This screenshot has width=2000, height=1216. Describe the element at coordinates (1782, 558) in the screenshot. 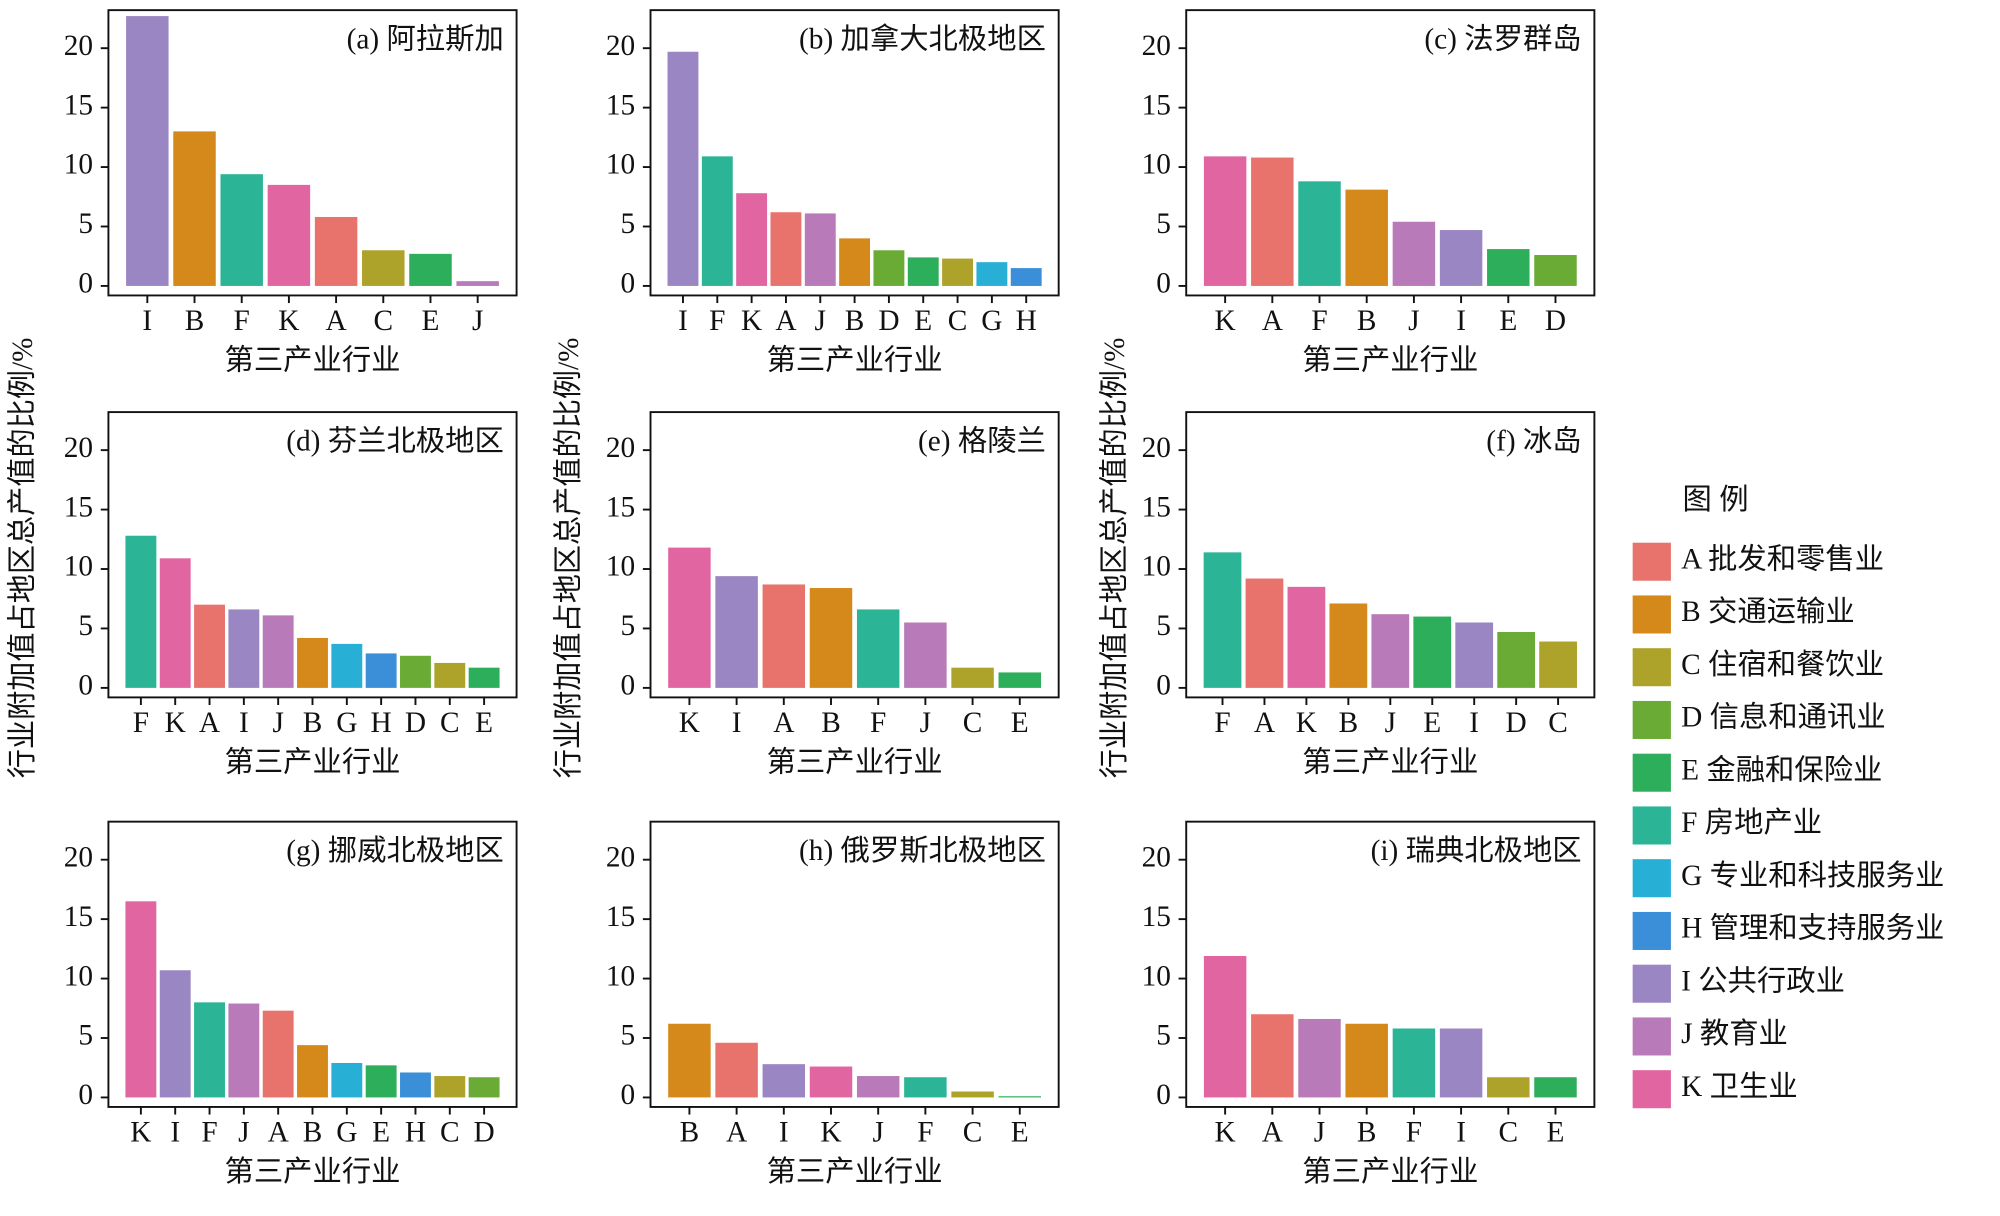

I see `legend-label: A 批发和零售业` at that location.